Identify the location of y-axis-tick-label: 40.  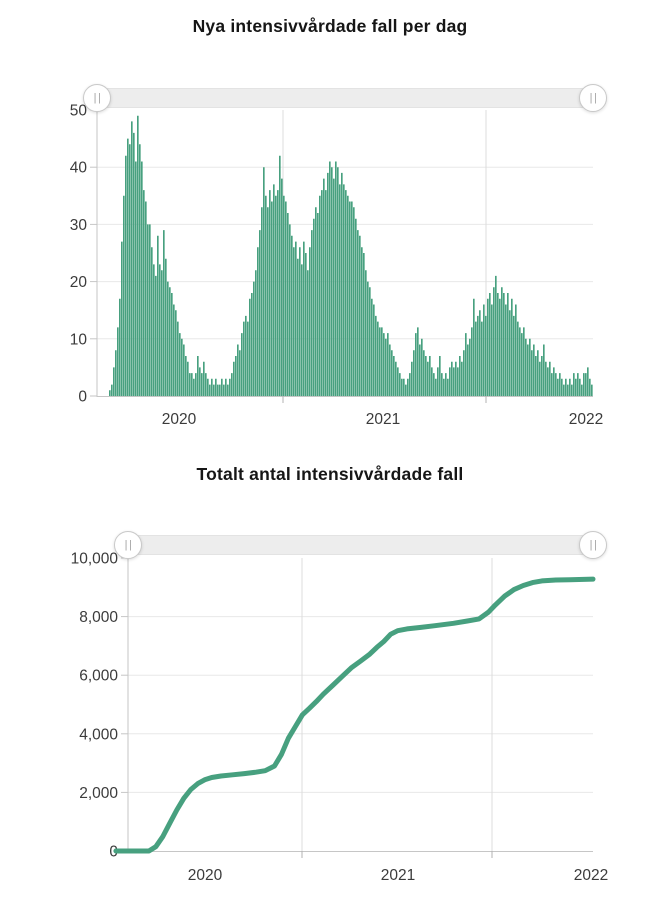
(79, 168).